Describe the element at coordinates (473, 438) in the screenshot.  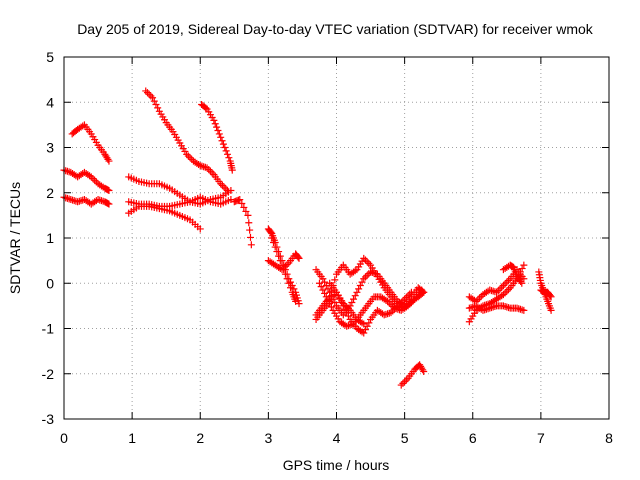
I see `x-tick-label: 6` at that location.